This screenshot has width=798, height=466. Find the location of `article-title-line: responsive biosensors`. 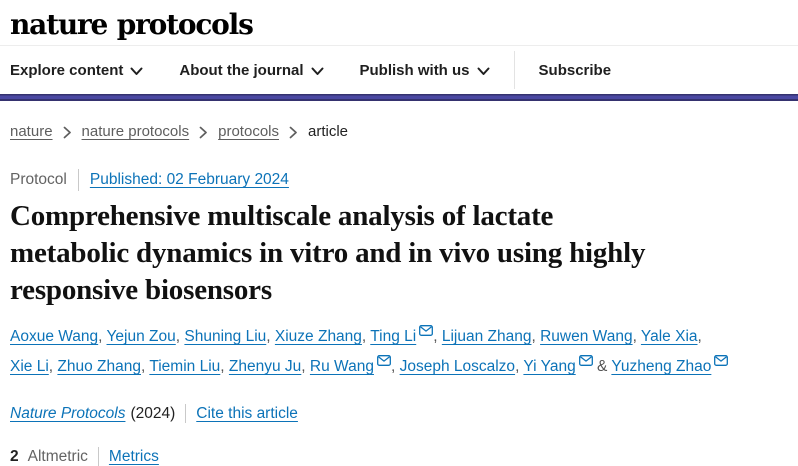

article-title-line: responsive biosensors is located at coordinates (141, 290).